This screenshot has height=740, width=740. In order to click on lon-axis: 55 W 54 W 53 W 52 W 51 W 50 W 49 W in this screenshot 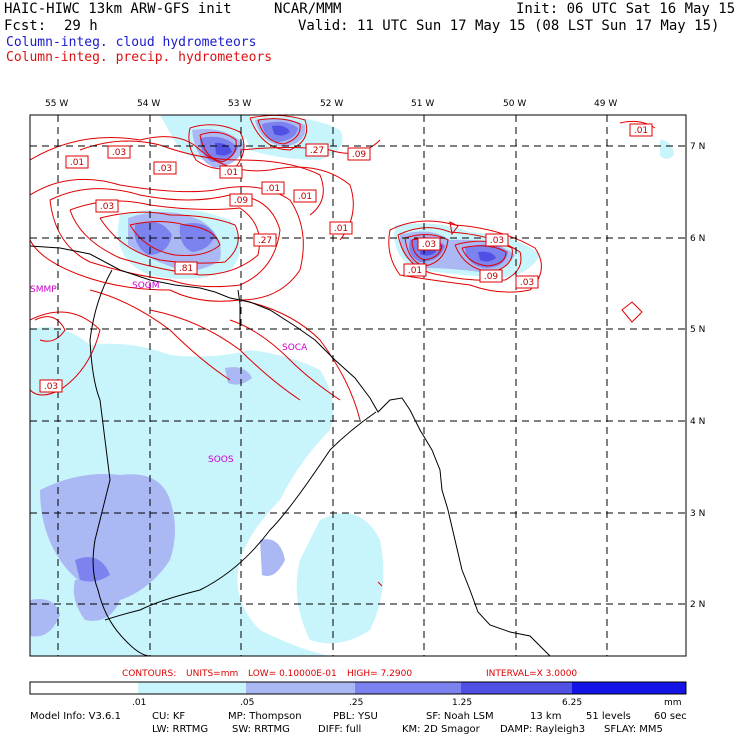, I will do `click(331, 104)`.